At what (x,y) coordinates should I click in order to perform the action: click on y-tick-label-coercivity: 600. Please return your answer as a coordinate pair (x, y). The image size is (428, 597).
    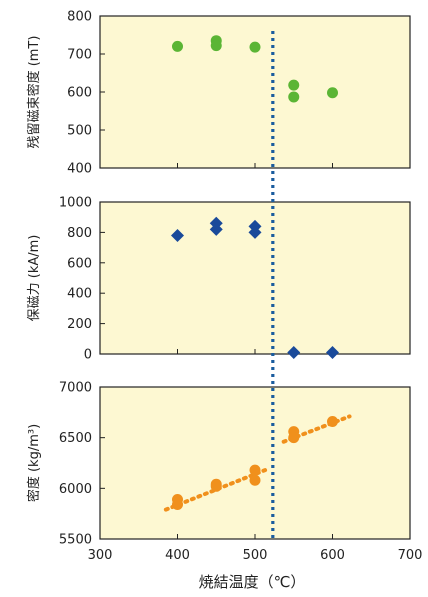
    Looking at the image, I should click on (79, 263).